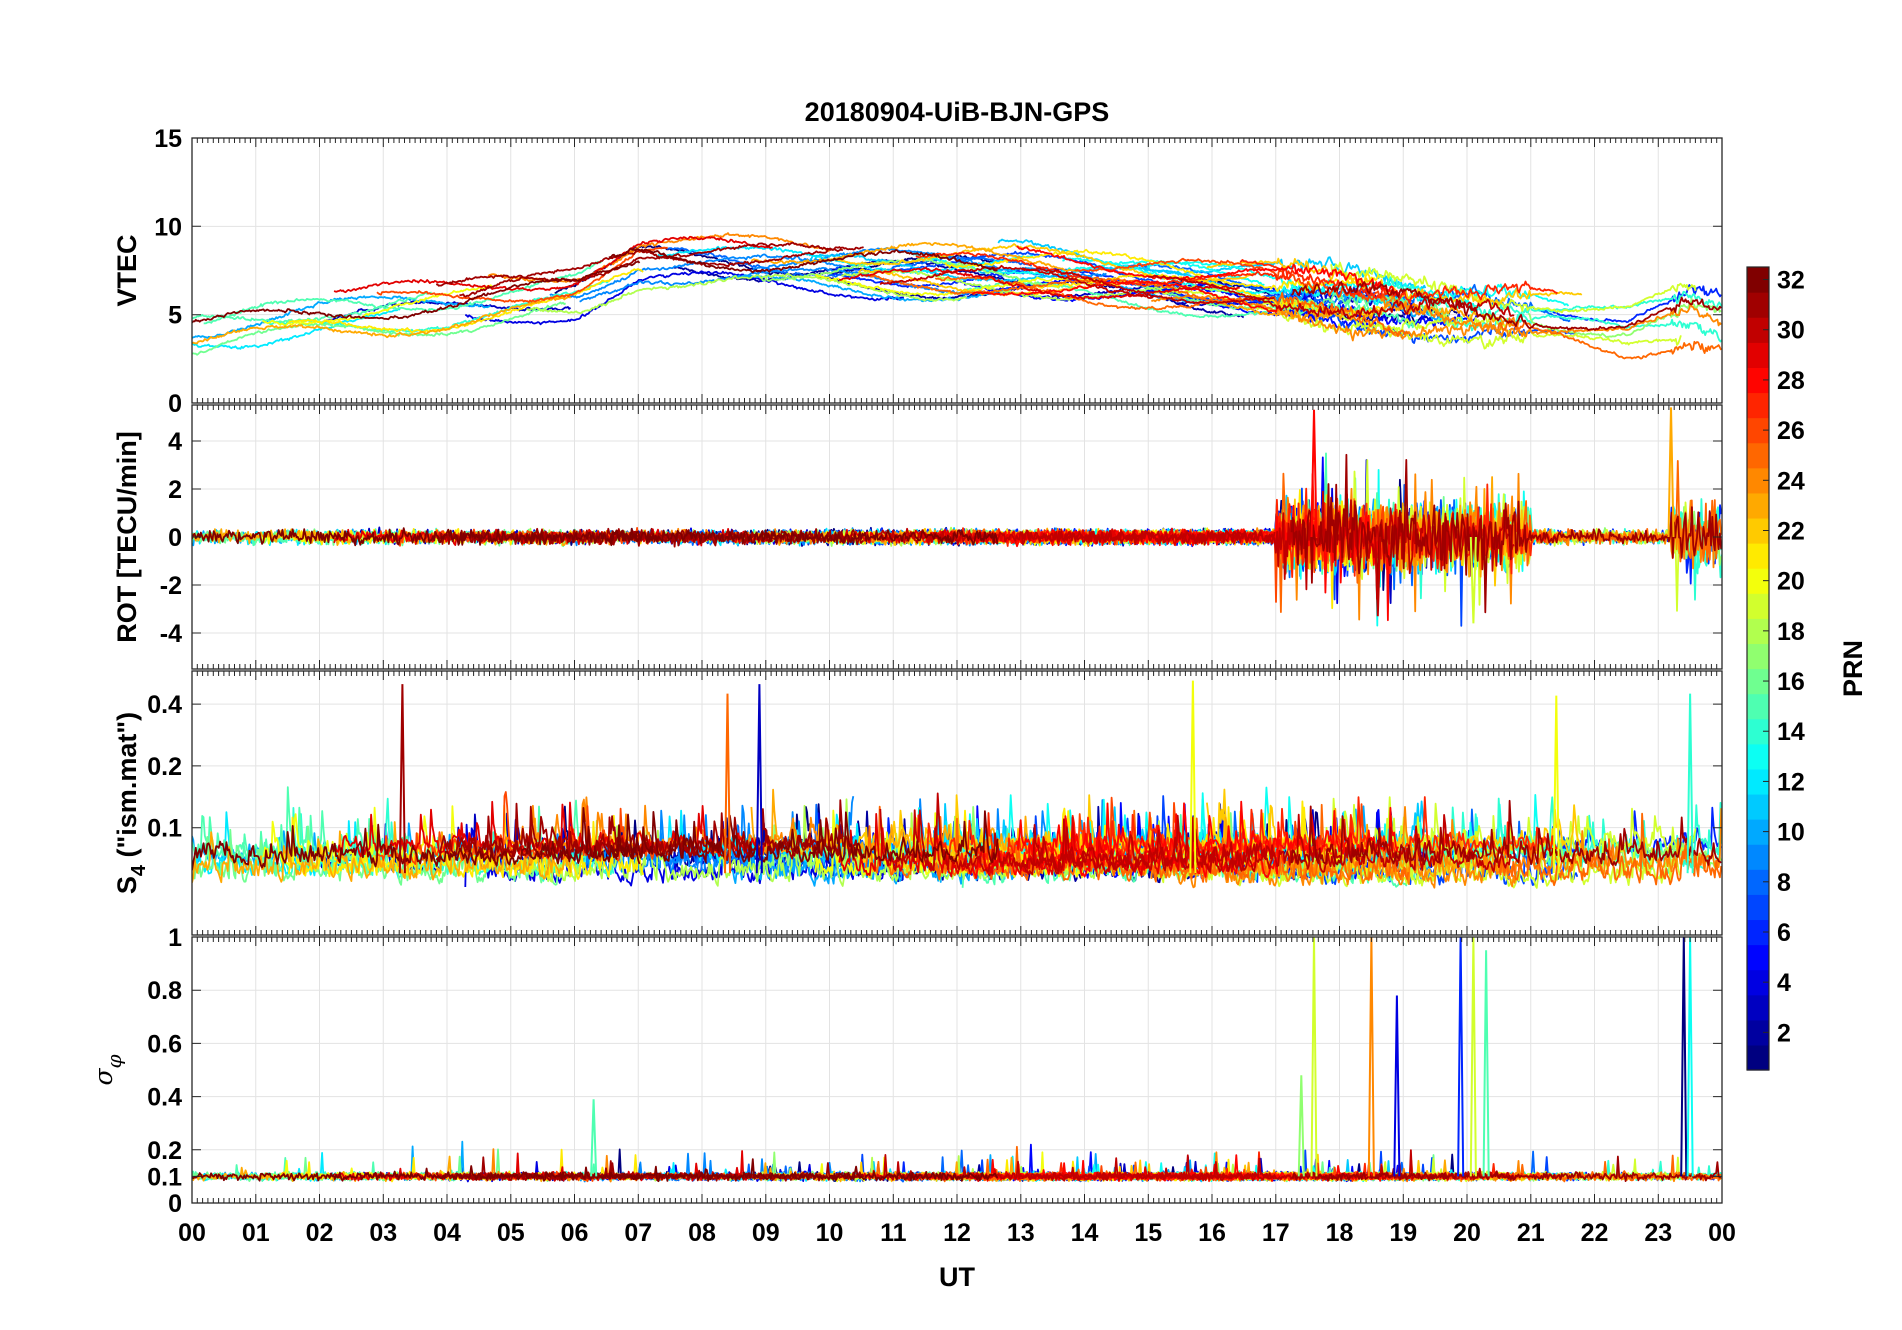 The image size is (1902, 1330). I want to click on x-tick-label: 19, so click(1403, 1233).